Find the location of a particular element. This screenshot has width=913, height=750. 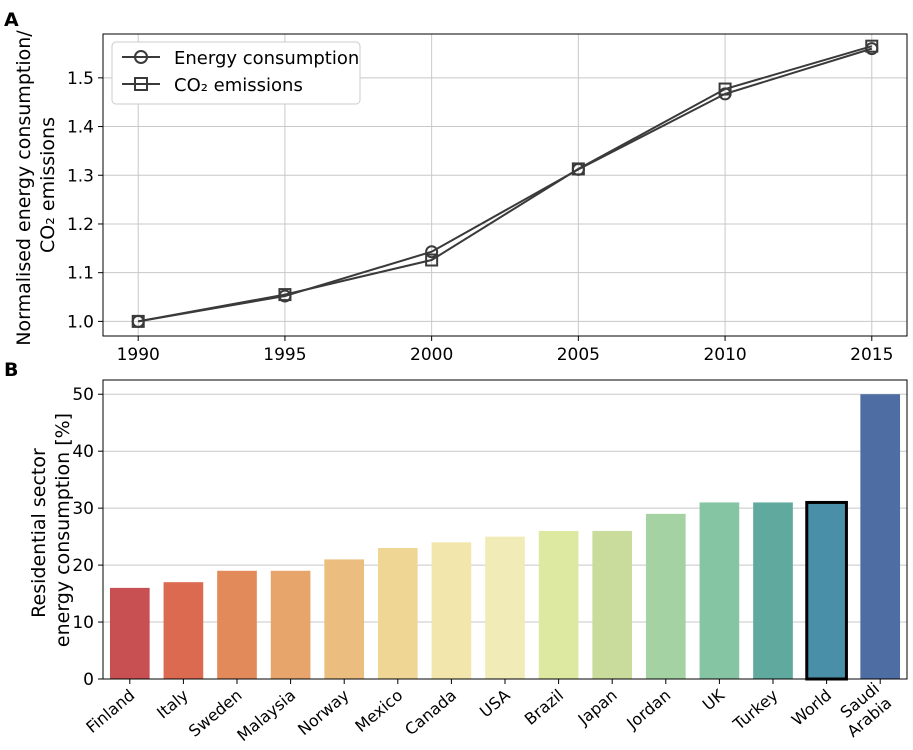

y-tick-label: 40 is located at coordinates (83, 452).